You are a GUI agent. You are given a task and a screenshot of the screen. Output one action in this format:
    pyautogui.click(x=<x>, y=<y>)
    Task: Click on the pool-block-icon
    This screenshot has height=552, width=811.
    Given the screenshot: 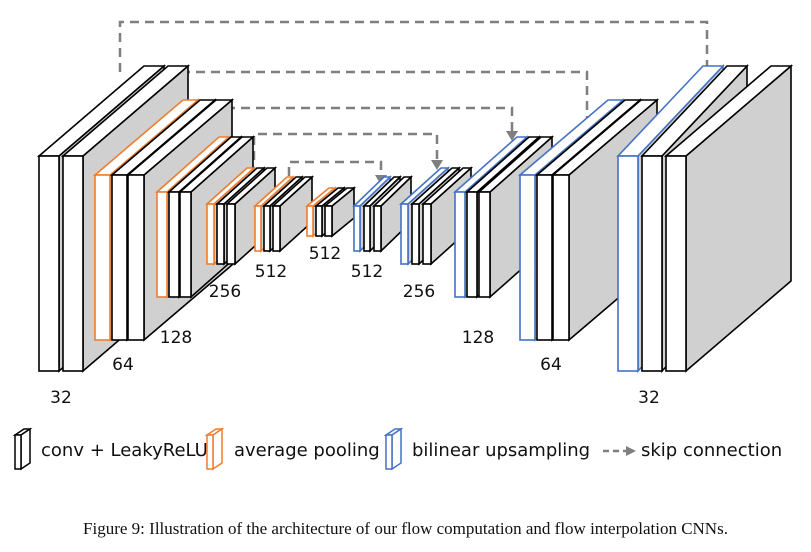 What is the action you would take?
    pyautogui.click(x=214, y=449)
    